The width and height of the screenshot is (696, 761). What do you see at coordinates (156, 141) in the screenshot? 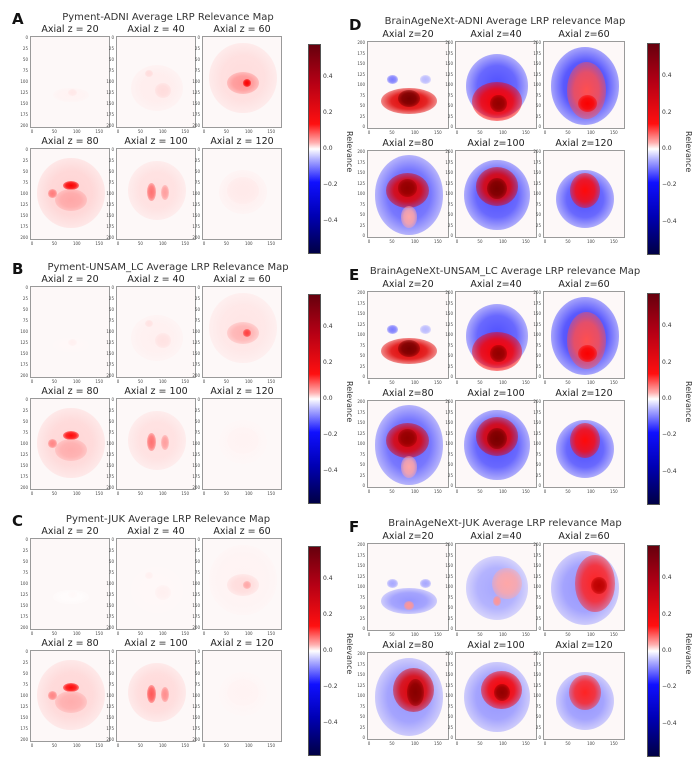
I see `subplot-title: Axial z = 100` at bounding box center [156, 141].